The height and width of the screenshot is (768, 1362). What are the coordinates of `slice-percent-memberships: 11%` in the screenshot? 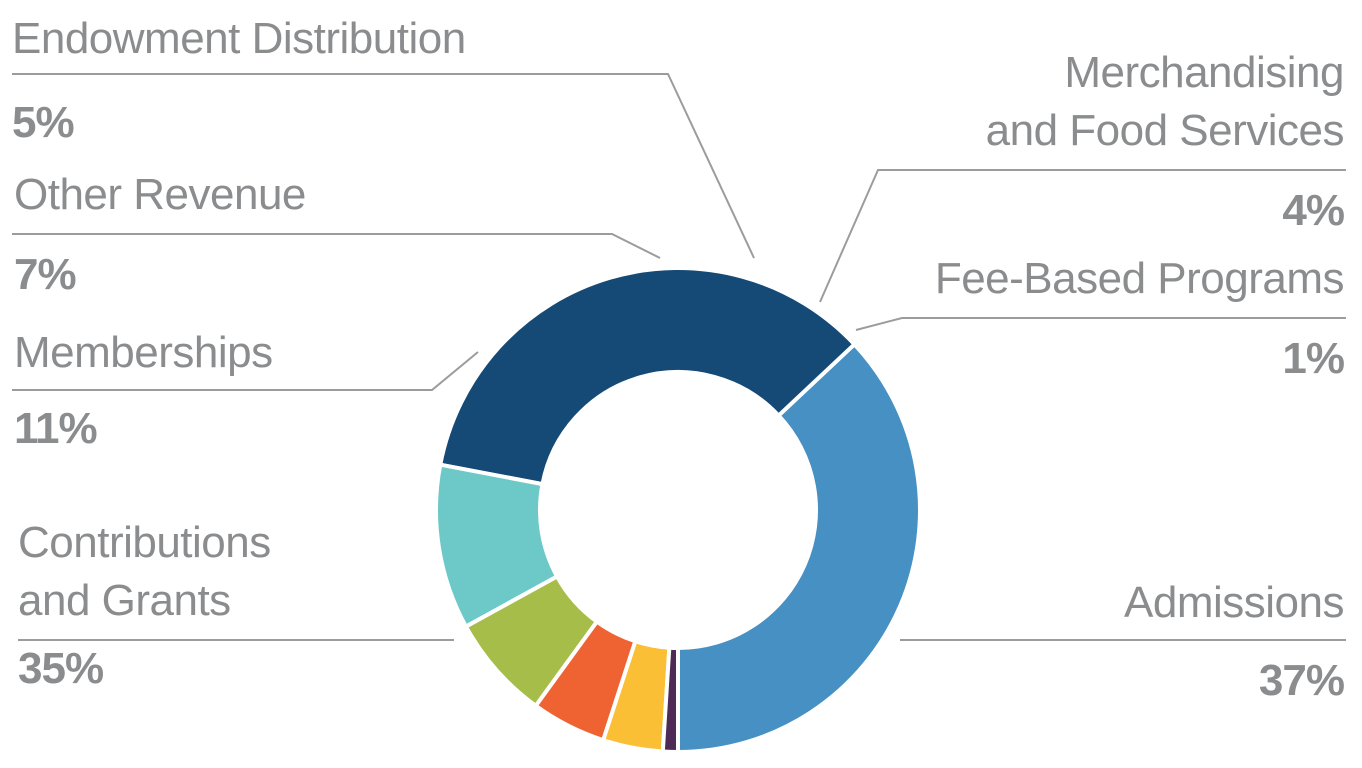 It's located at (56, 428).